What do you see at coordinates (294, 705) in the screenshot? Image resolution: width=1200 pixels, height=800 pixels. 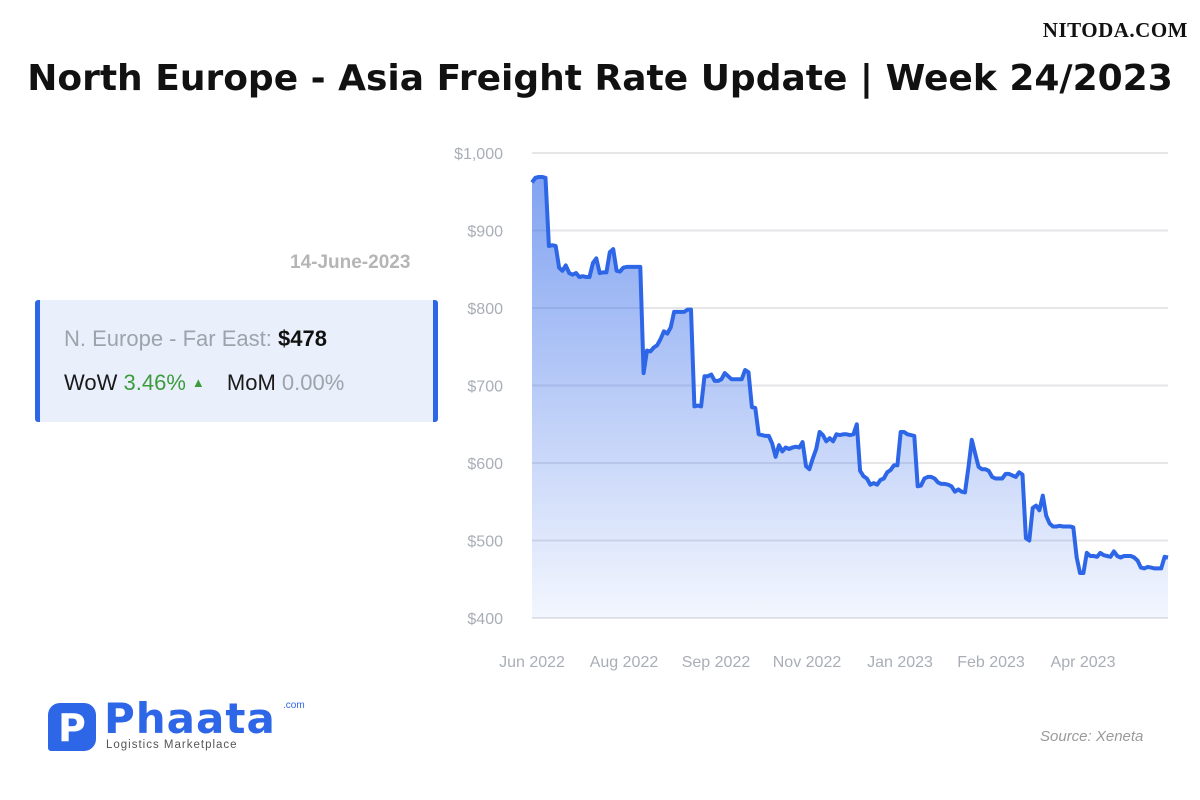 I see `phaata-logo-suffix: .com` at bounding box center [294, 705].